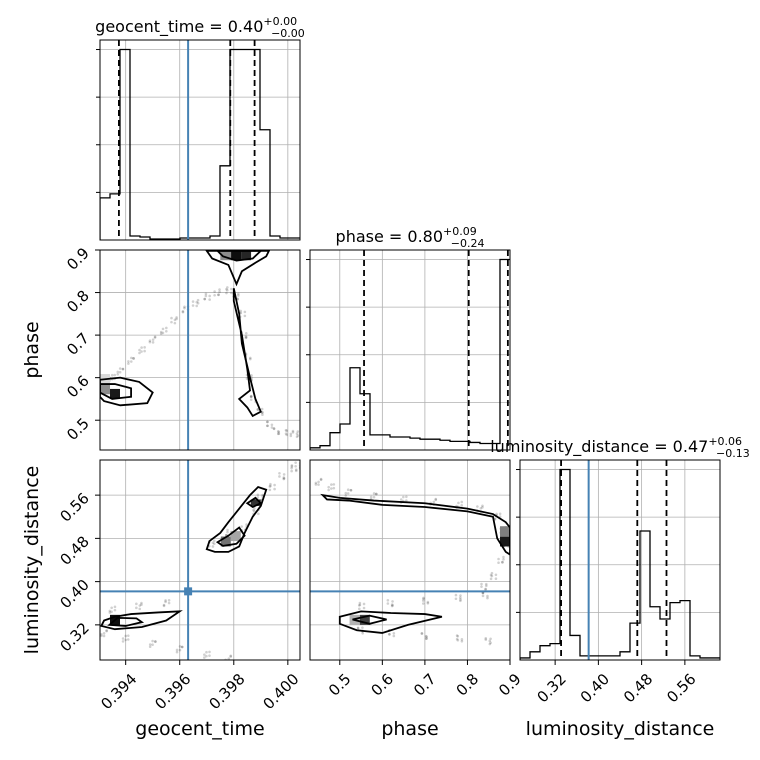  Describe the element at coordinates (74, 594) in the screenshot. I see `y-tick-label: 0.40` at that location.